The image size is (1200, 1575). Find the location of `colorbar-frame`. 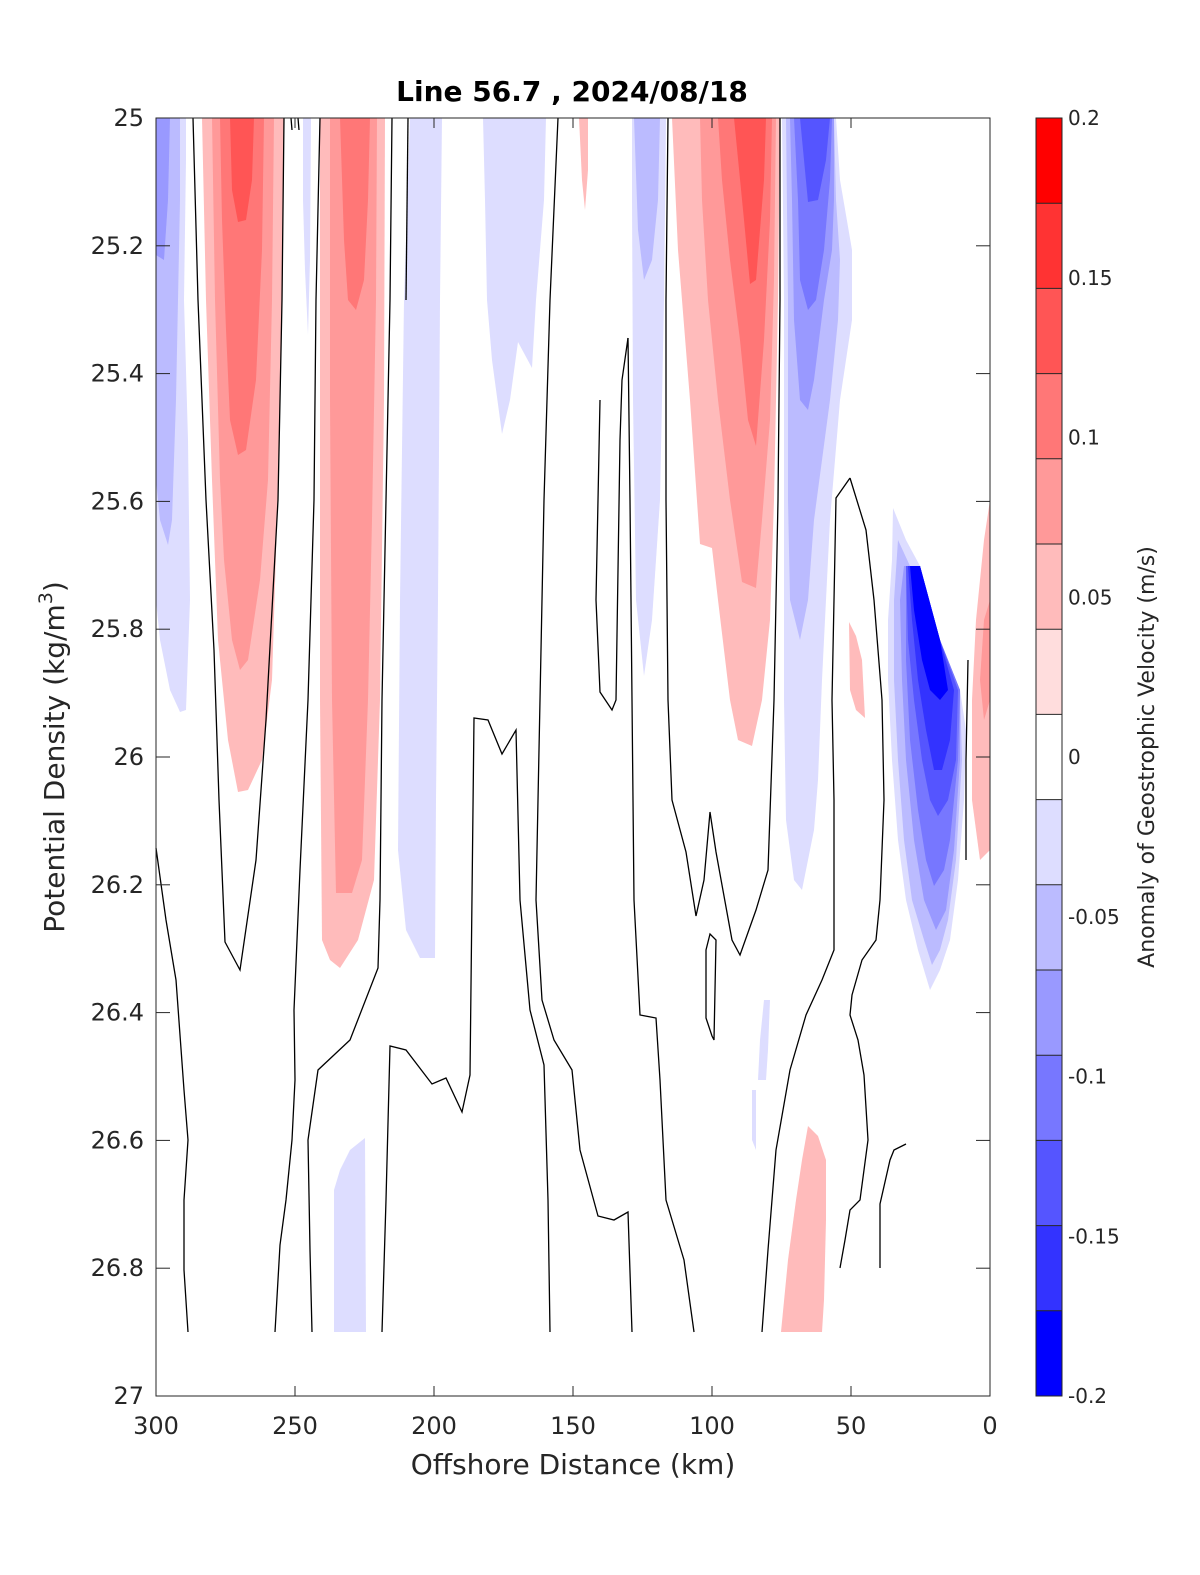

colorbar-frame is located at coordinates (1049, 757).